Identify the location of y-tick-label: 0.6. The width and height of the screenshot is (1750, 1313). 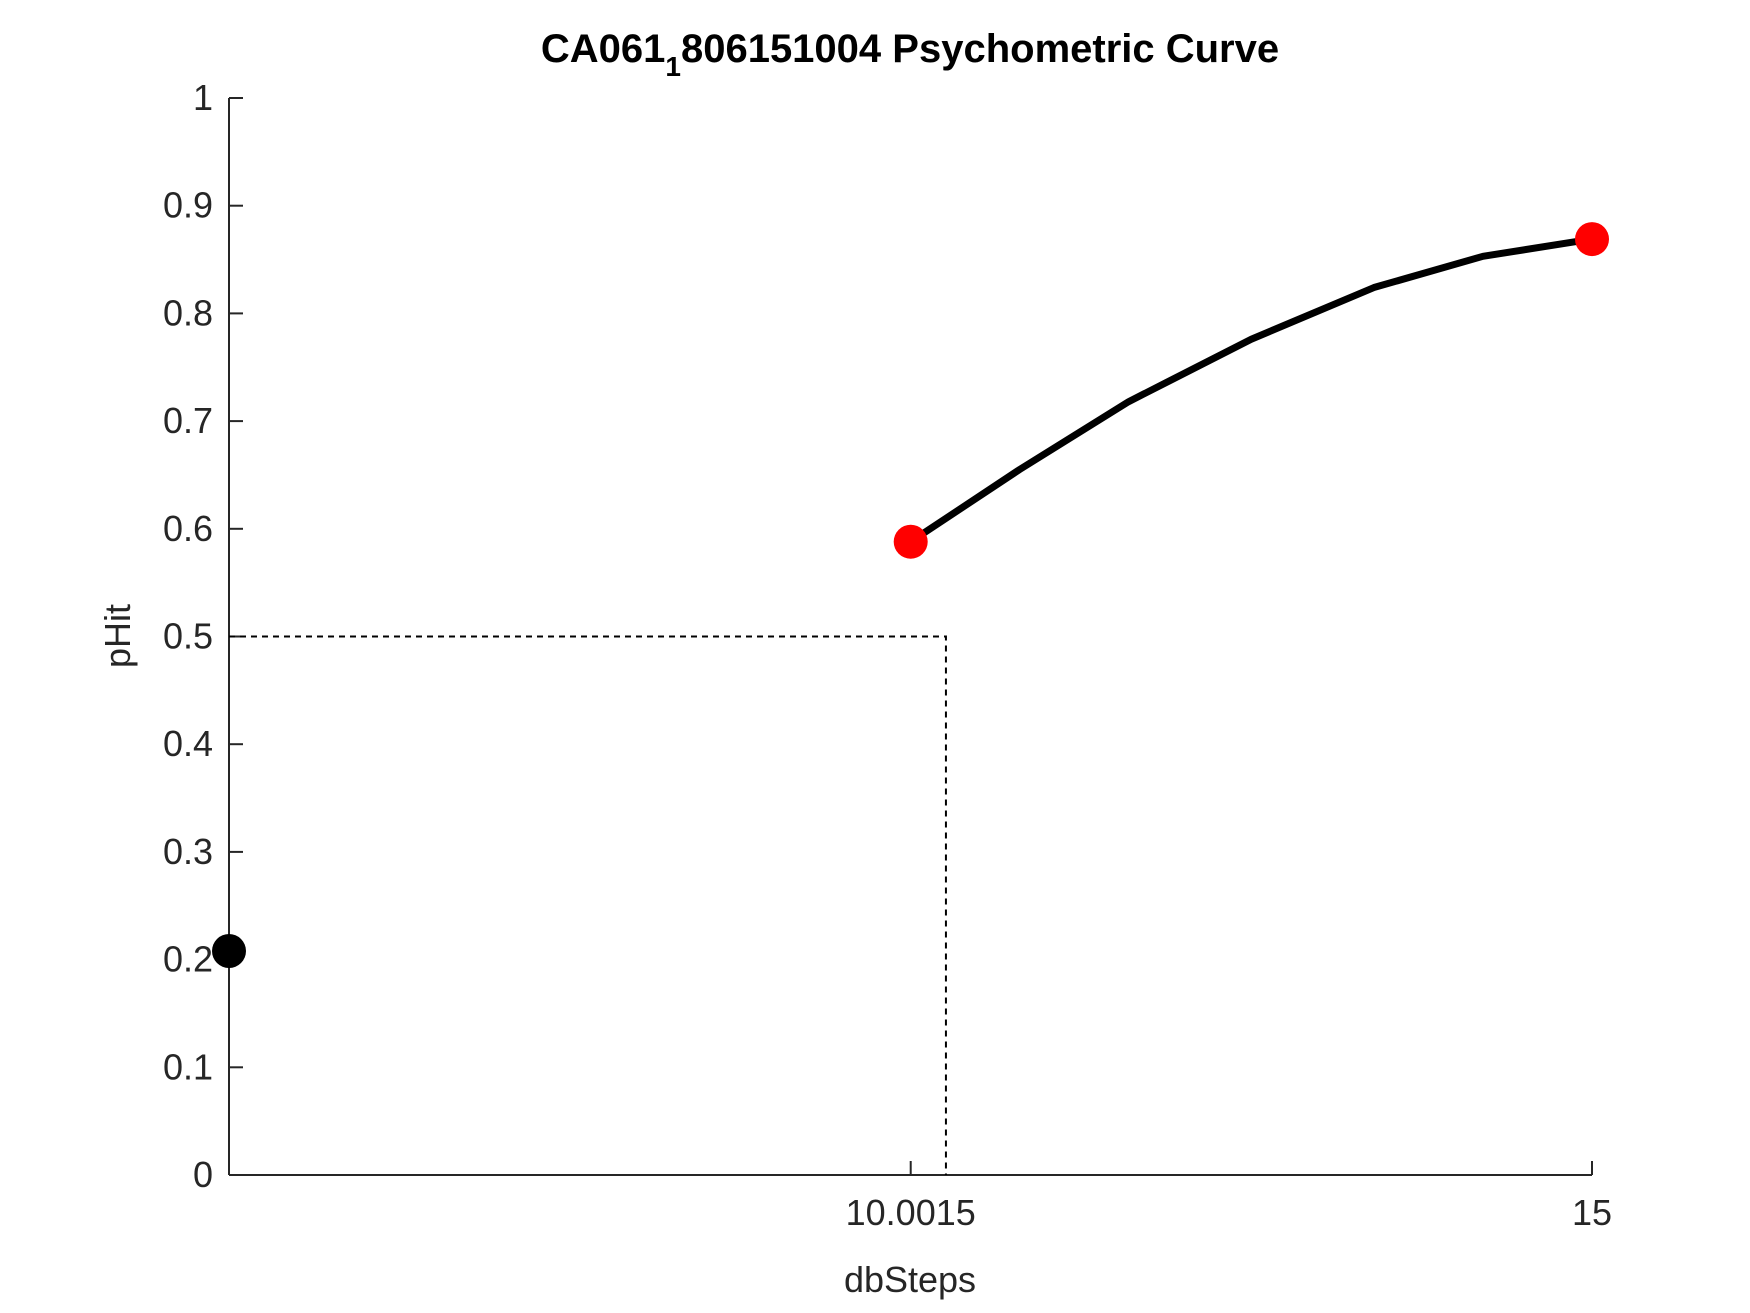
(188, 528).